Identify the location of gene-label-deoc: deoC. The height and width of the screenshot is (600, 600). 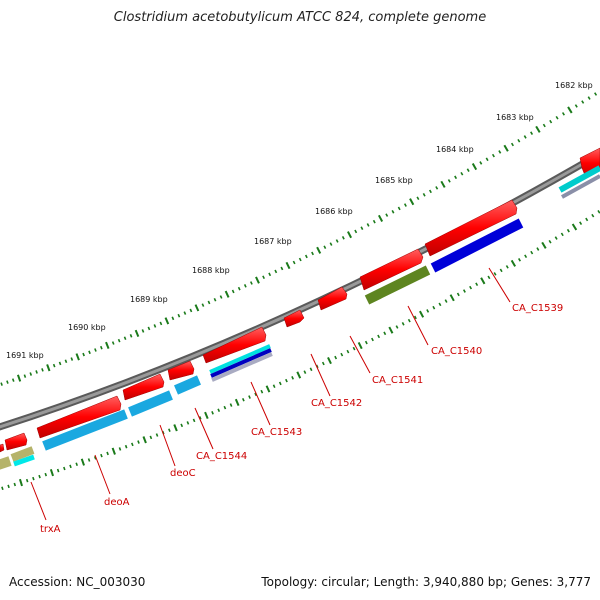
(183, 473).